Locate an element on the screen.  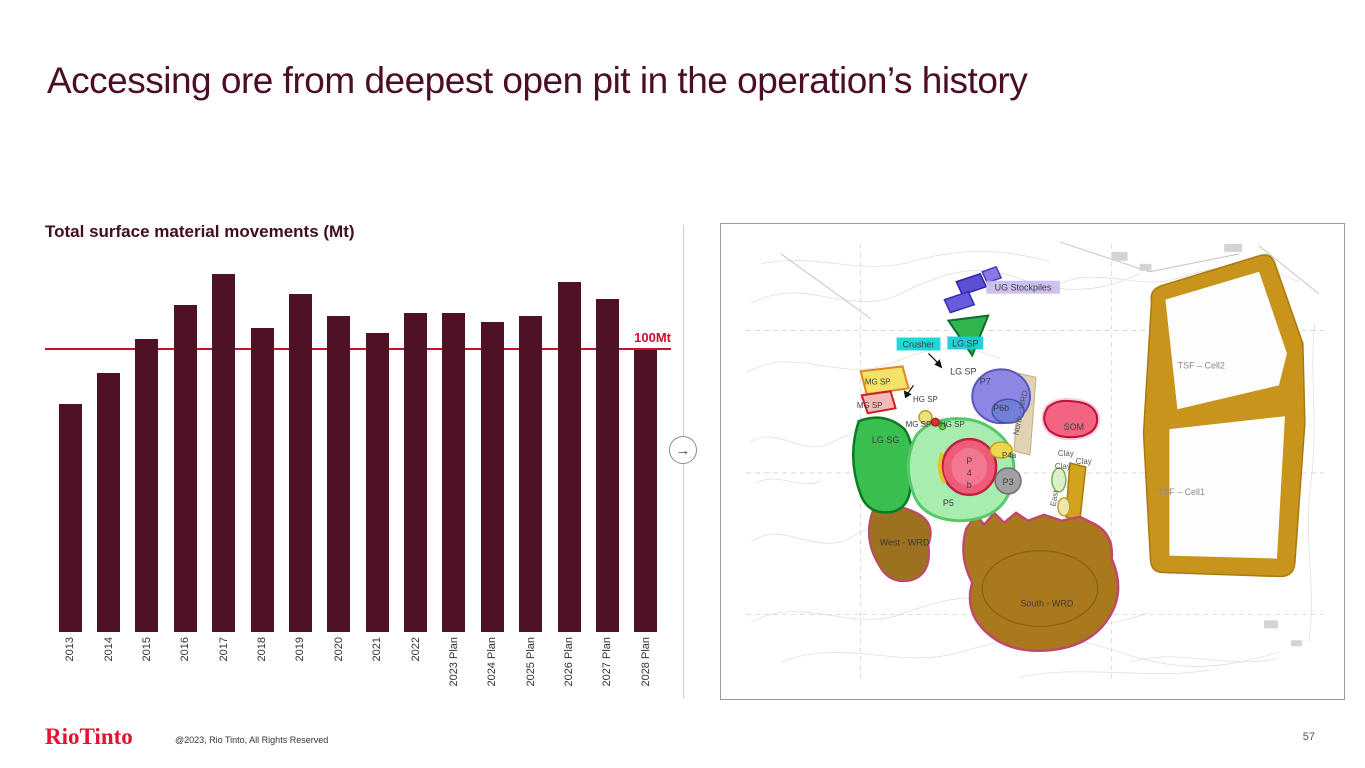
map-label-lg-sp-highlight: LG SP is located at coordinates (965, 343).